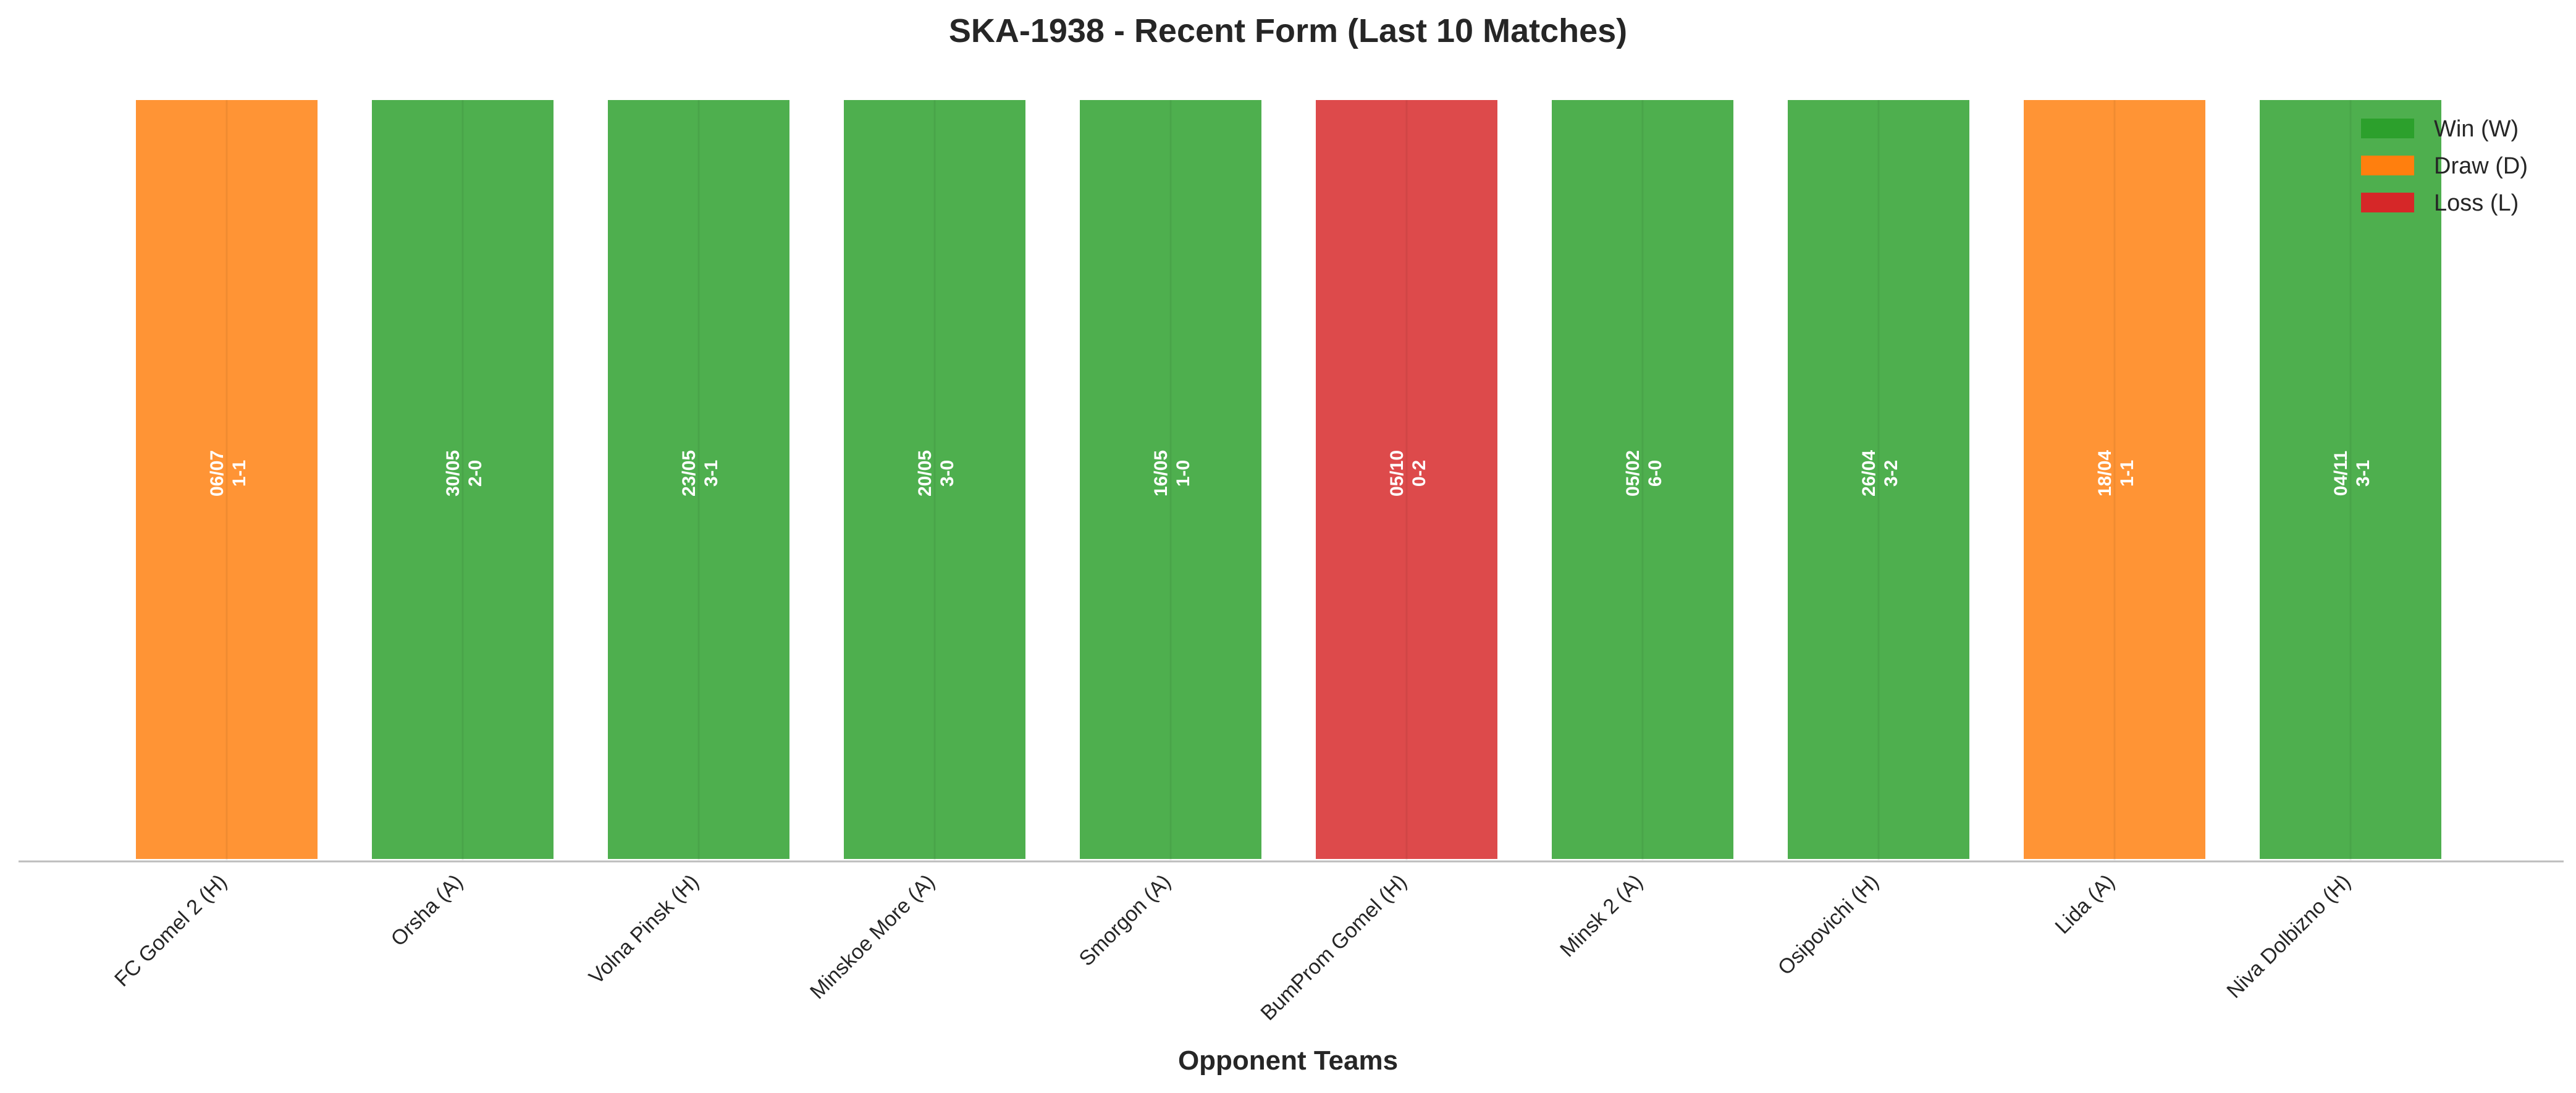 The width and height of the screenshot is (2576, 1093). What do you see at coordinates (171, 931) in the screenshot?
I see `x-tick-label: FC Gomel 2 (H)` at bounding box center [171, 931].